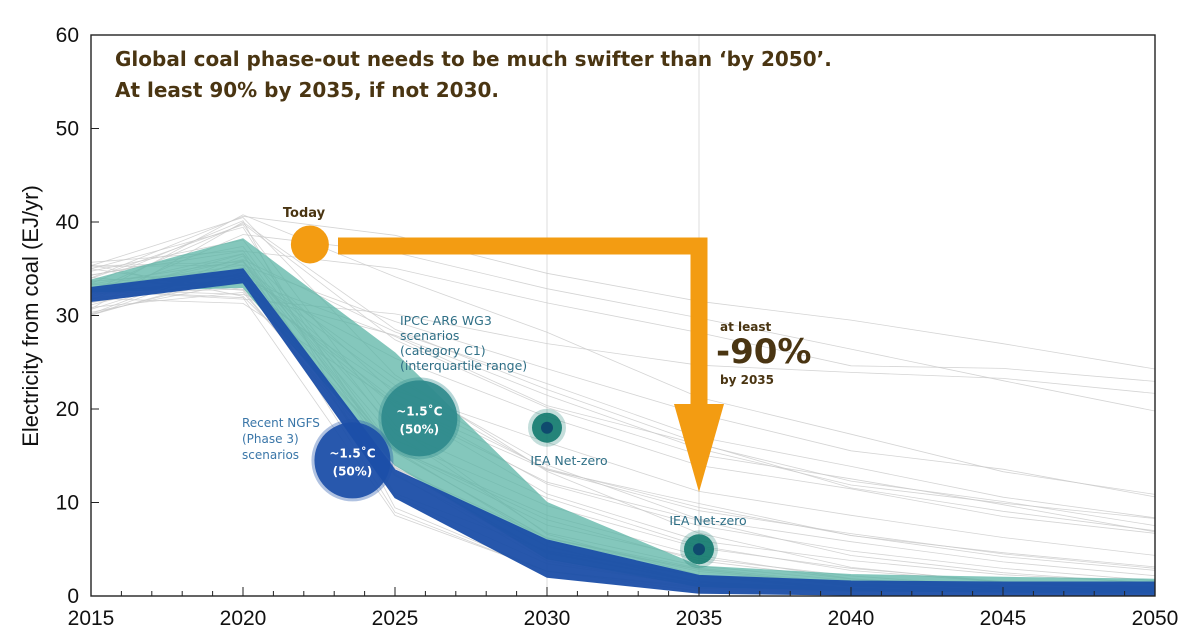 The image size is (1200, 631). I want to click on ngfs-label-3: scenarios, so click(270, 455).